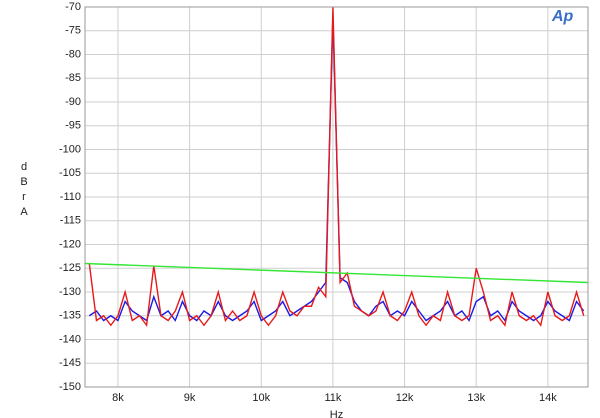 The height and width of the screenshot is (418, 600). Describe the element at coordinates (73, 102) in the screenshot. I see `y-tick-label: -90` at that location.